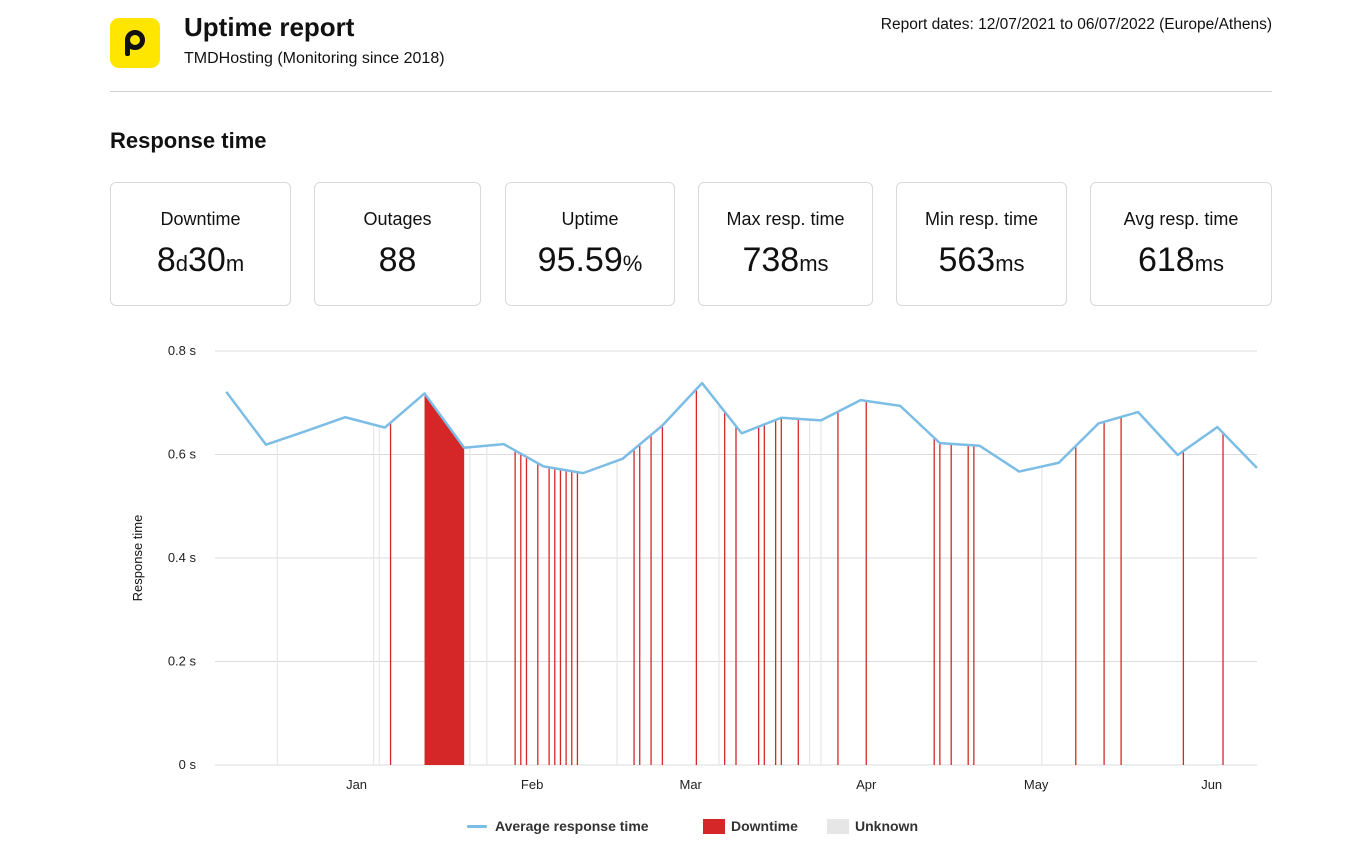 The width and height of the screenshot is (1364, 850). Describe the element at coordinates (714, 826) in the screenshot. I see `legend-downtime-swatch` at that location.